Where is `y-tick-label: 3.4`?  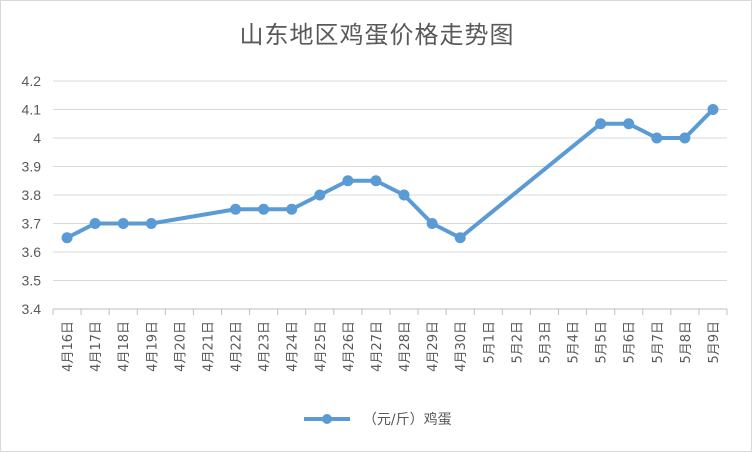 y-tick-label: 3.4 is located at coordinates (32, 309).